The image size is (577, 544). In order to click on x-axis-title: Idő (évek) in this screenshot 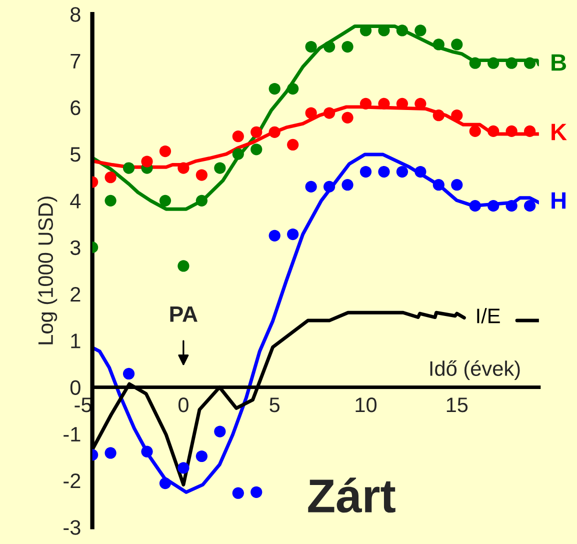, I will do `click(475, 370)`.